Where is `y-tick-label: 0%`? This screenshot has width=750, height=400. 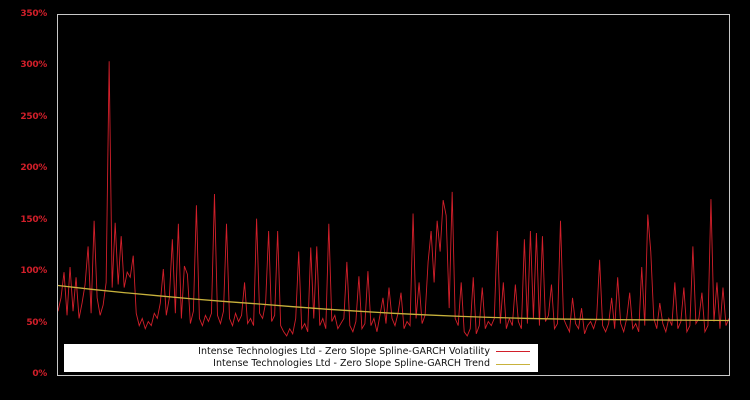
y-tick-label: 0% is located at coordinates (39, 374).